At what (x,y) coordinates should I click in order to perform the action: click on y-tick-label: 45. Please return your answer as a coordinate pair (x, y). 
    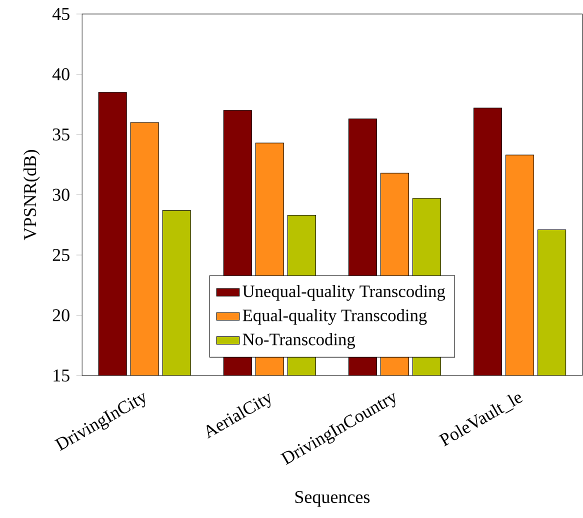
    Looking at the image, I should click on (61, 14).